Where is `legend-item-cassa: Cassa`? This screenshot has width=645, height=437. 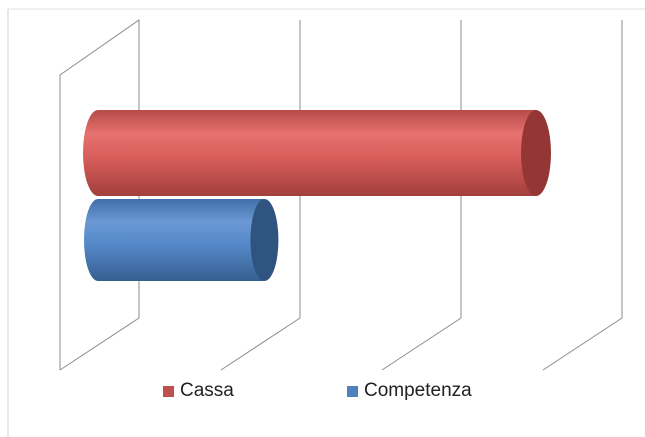
legend-item-cassa: Cassa is located at coordinates (198, 391).